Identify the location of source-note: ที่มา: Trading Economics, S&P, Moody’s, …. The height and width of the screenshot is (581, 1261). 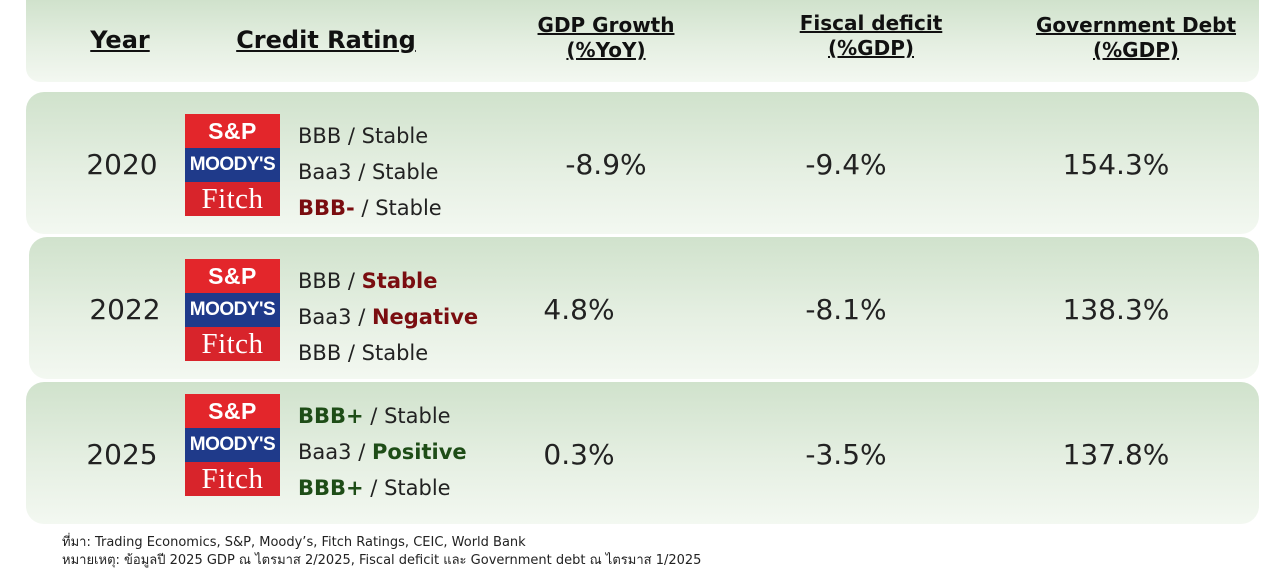
(294, 542).